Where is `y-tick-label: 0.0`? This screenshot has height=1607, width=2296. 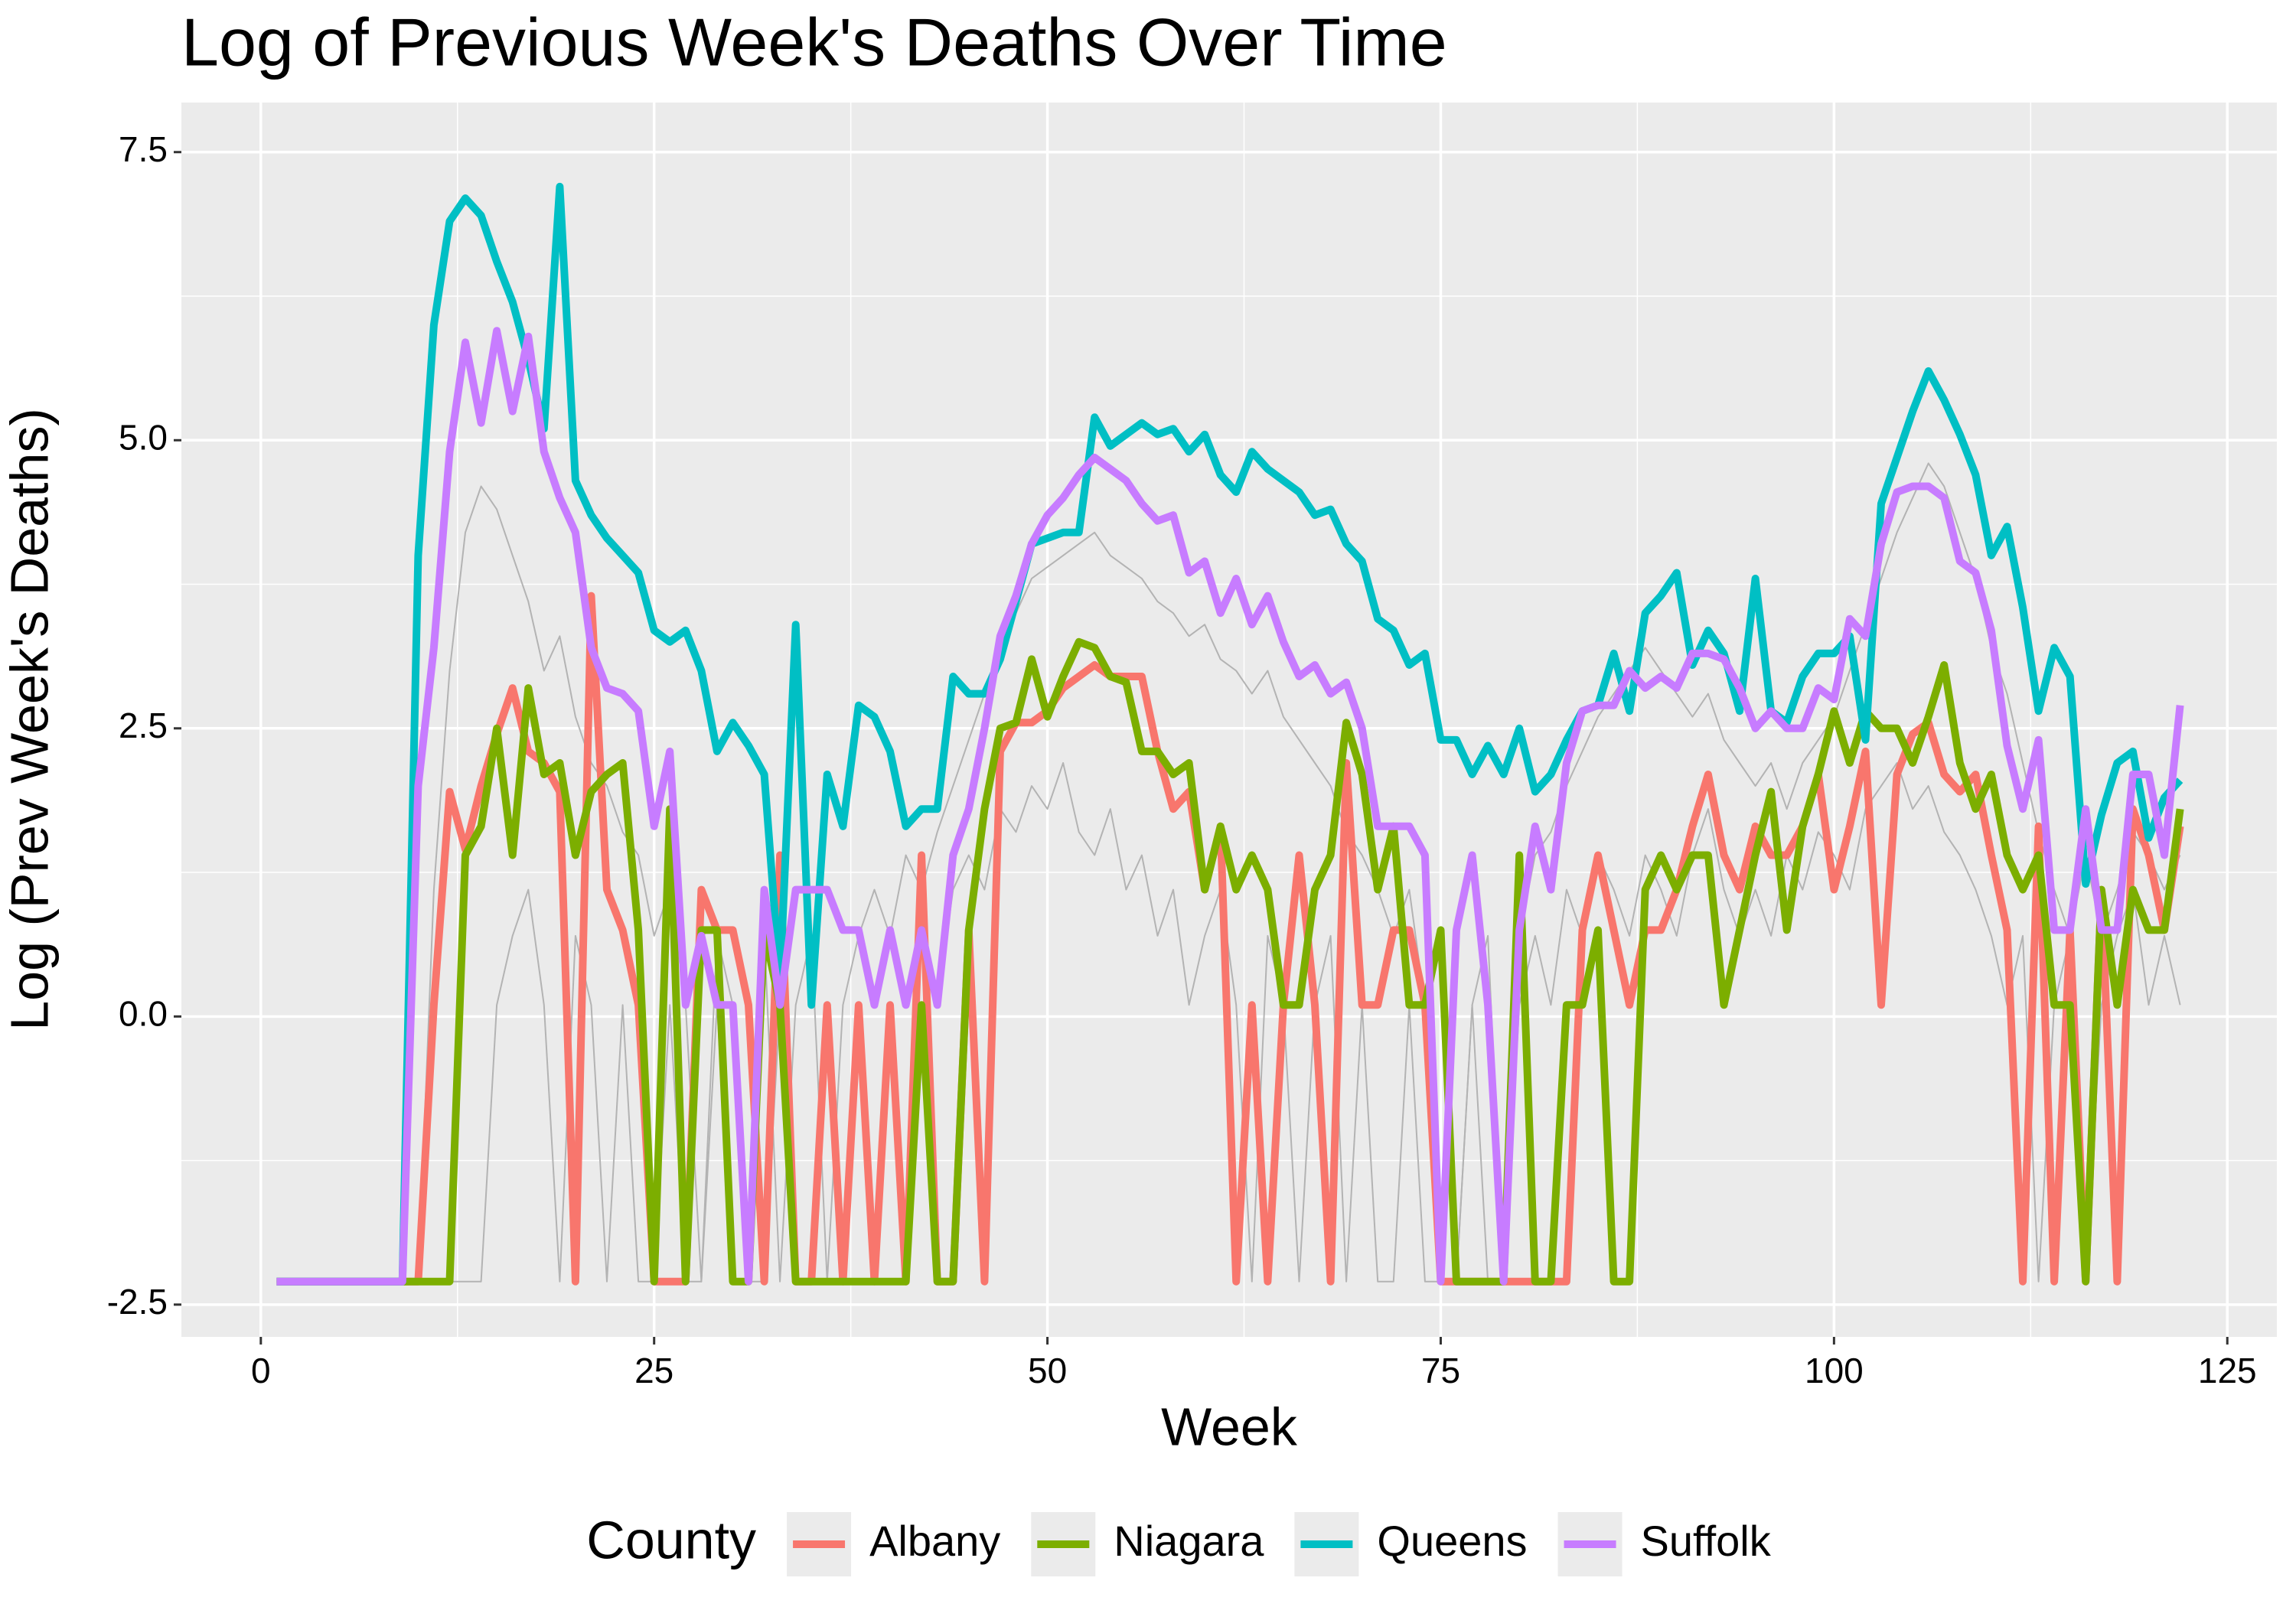 y-tick-label: 0.0 is located at coordinates (143, 1013).